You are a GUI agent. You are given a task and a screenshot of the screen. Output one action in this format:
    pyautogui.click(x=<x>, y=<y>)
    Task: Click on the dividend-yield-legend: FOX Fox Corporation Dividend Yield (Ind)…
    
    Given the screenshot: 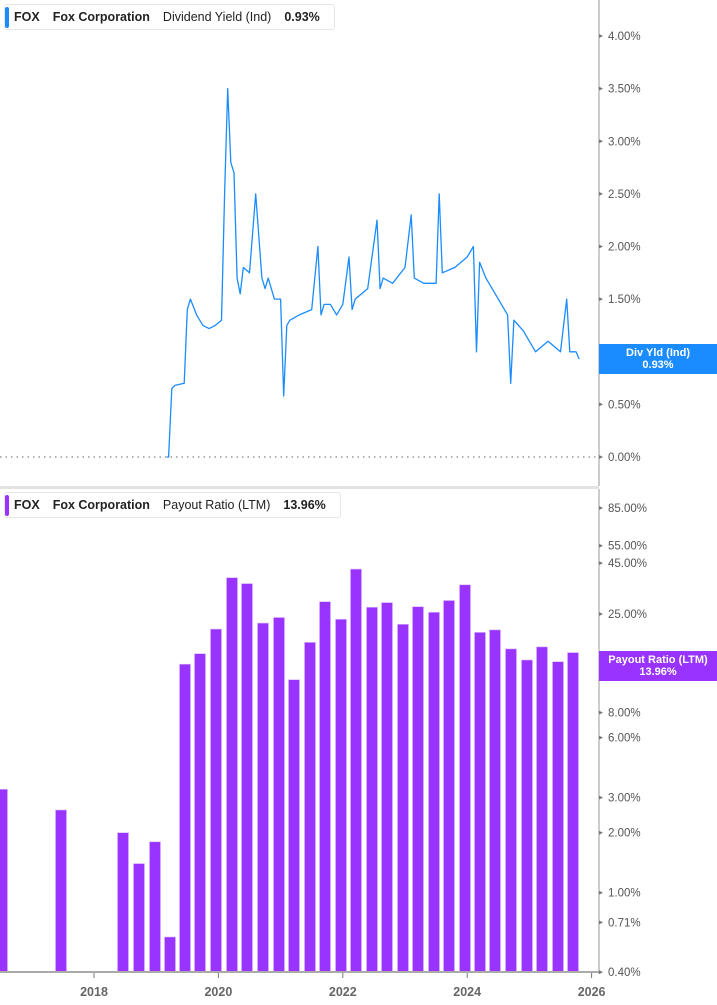 What is the action you would take?
    pyautogui.click(x=169, y=17)
    